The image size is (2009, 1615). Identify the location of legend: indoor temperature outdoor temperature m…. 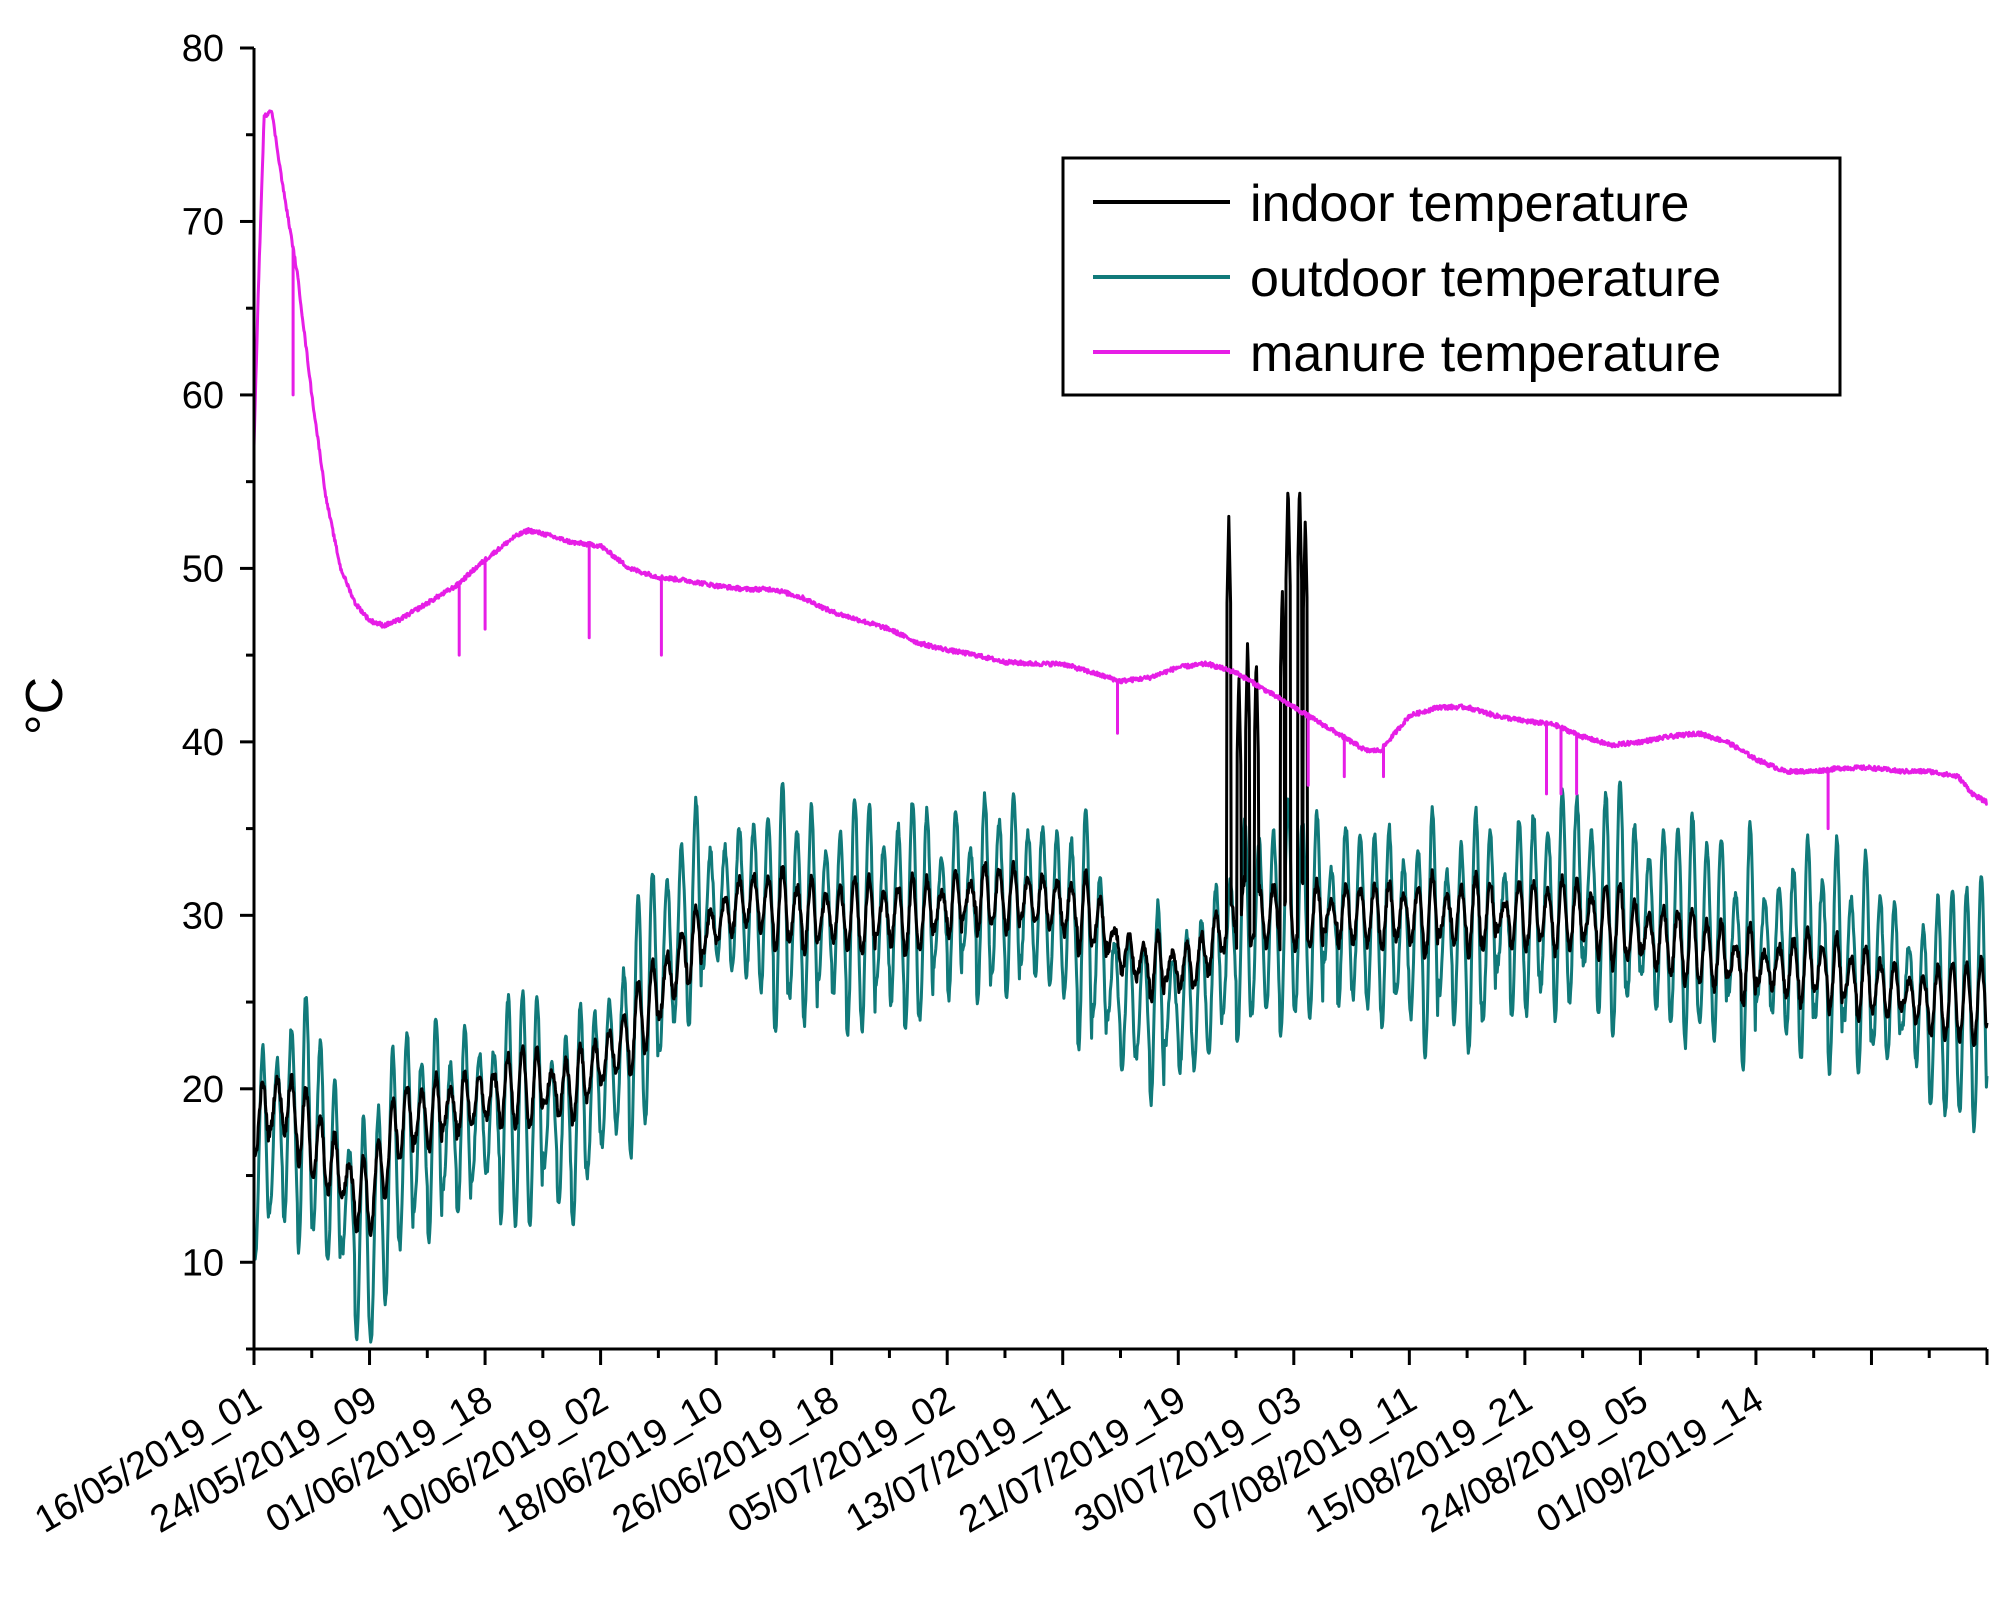
(1451, 276).